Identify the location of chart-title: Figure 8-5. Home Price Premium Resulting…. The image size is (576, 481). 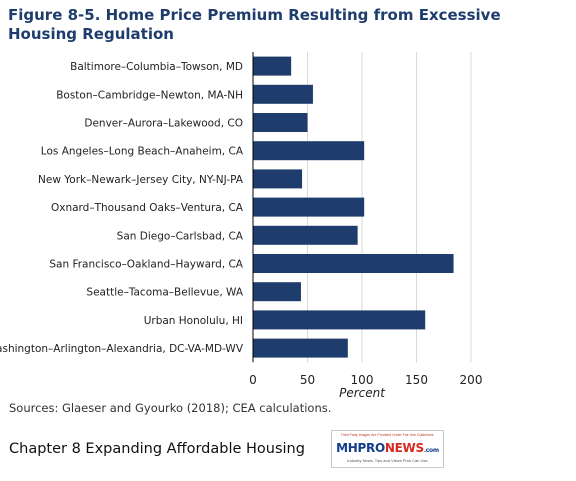
(254, 24).